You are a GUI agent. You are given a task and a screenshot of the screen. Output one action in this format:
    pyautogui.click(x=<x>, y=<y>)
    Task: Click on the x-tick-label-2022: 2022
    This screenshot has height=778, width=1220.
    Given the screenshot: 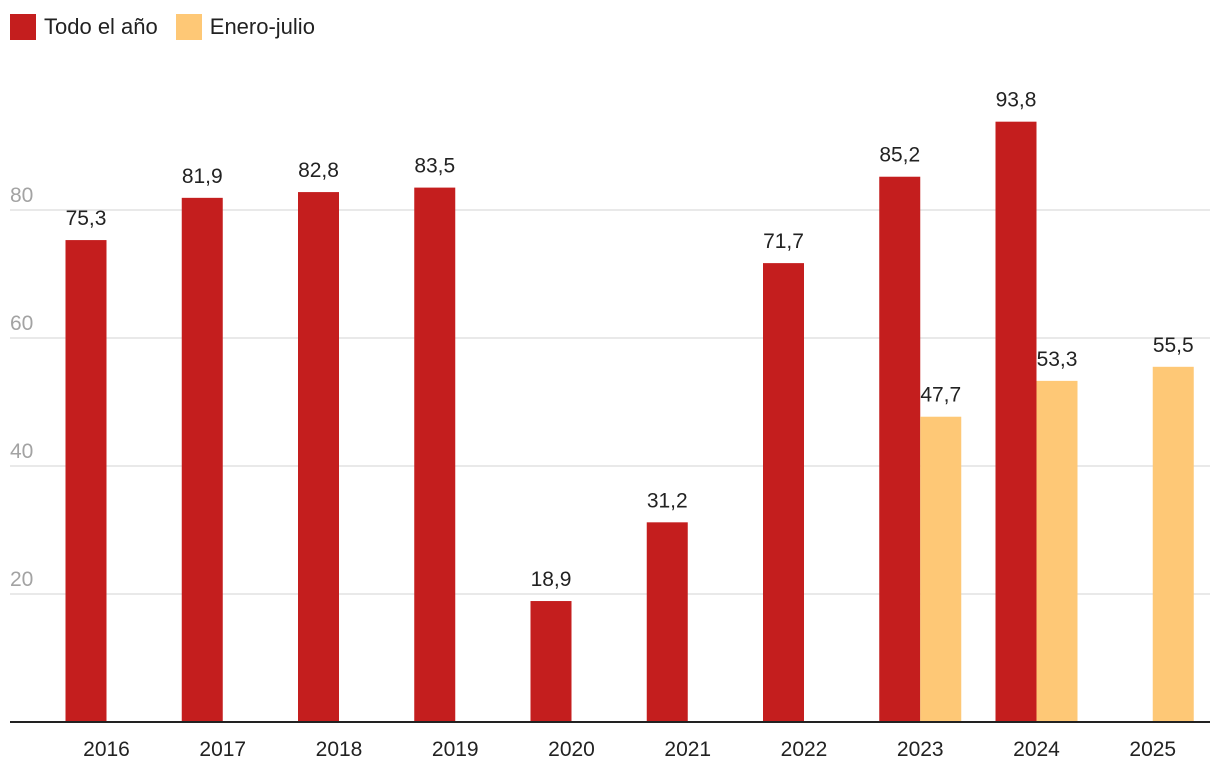 What is the action you would take?
    pyautogui.click(x=804, y=749)
    